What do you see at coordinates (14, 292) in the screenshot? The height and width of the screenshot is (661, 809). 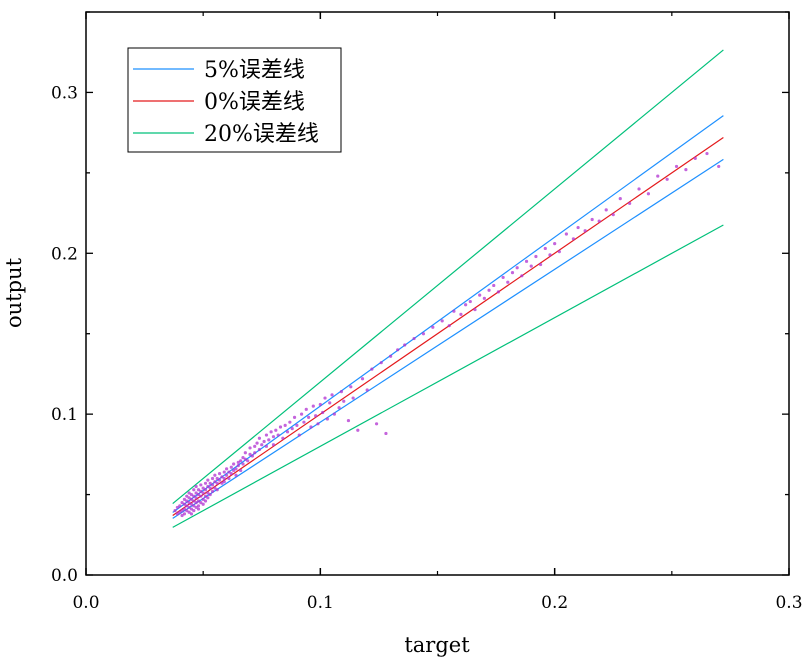 I see `y-axis-title: output` at bounding box center [14, 292].